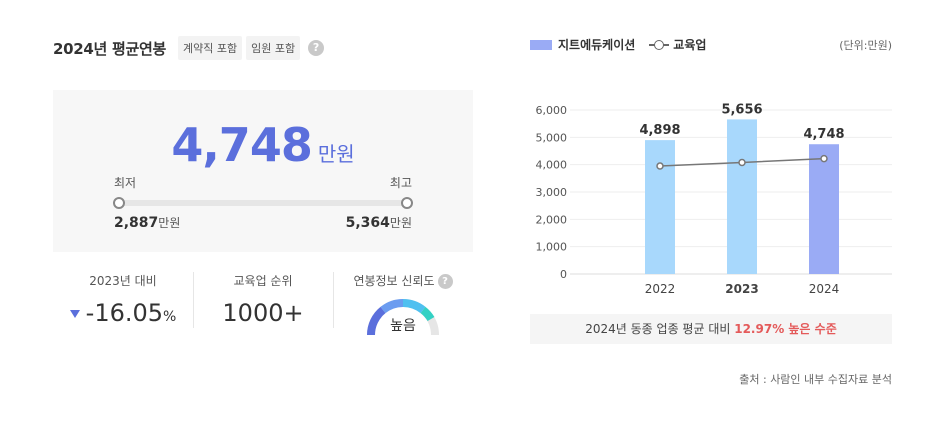 The image size is (950, 432). I want to click on rank-stat: 교육업 순위 1000+, so click(263, 301).